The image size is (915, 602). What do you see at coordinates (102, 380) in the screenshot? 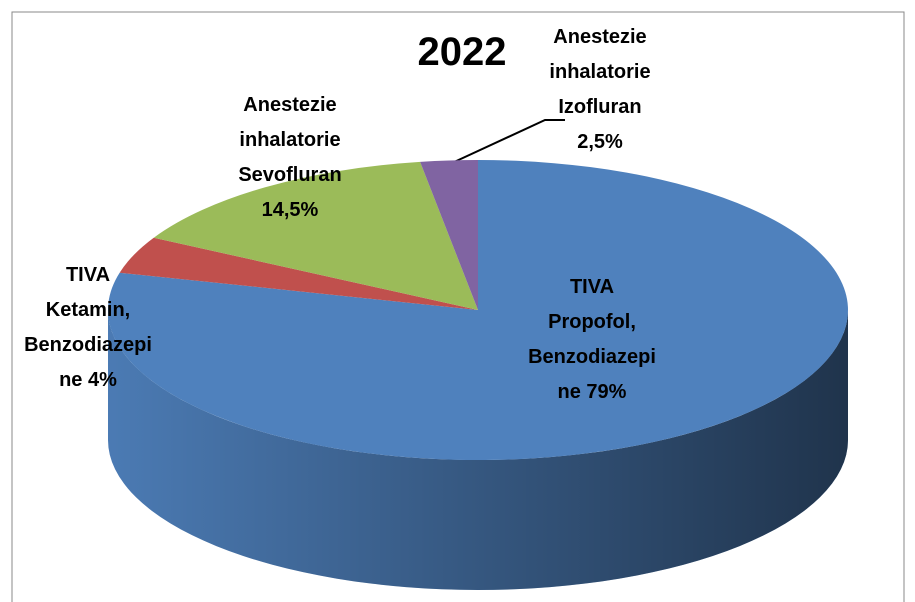
I see `value-label: 4%` at bounding box center [102, 380].